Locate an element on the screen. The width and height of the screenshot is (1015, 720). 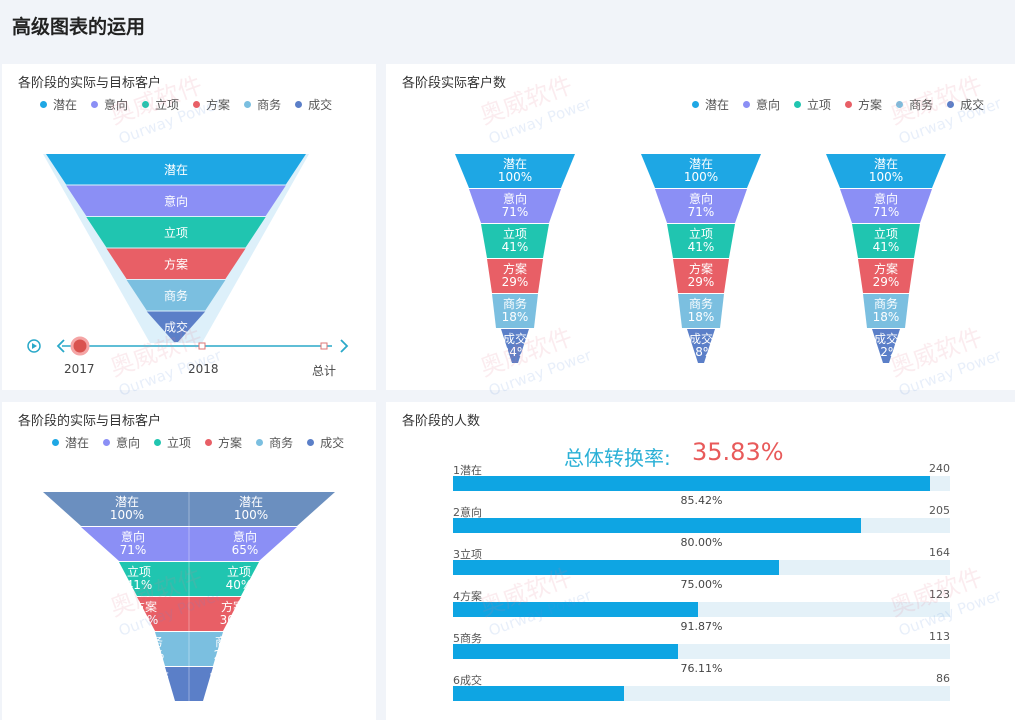
timeline-year-2017: 2017 is located at coordinates (79, 369).